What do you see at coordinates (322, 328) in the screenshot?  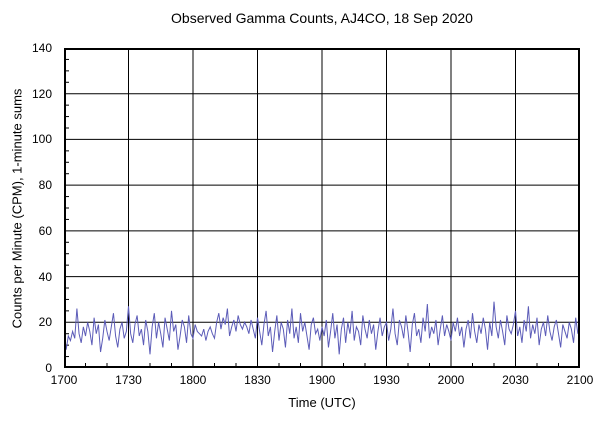 I see `data-line` at bounding box center [322, 328].